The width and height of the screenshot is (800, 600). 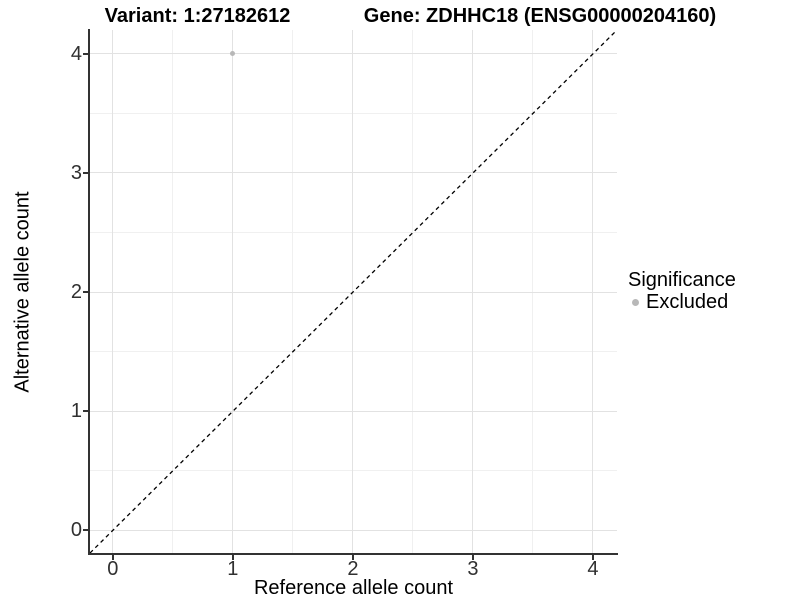 What do you see at coordinates (473, 569) in the screenshot?
I see `x-tick-label: 3` at bounding box center [473, 569].